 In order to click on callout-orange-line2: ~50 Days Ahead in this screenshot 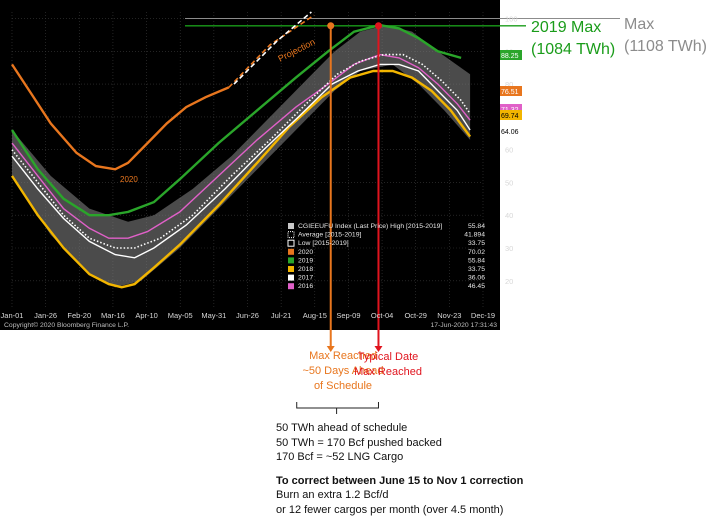, I will do `click(343, 371)`.